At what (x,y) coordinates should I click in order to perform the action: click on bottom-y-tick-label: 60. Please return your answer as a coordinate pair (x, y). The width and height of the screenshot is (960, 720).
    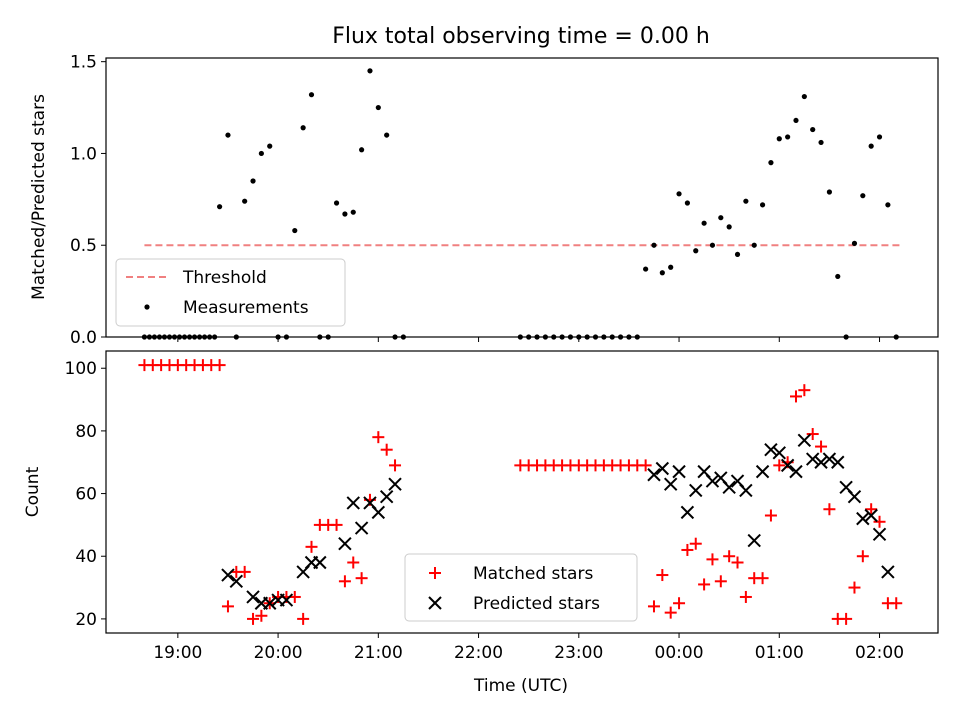
    Looking at the image, I should click on (86, 495).